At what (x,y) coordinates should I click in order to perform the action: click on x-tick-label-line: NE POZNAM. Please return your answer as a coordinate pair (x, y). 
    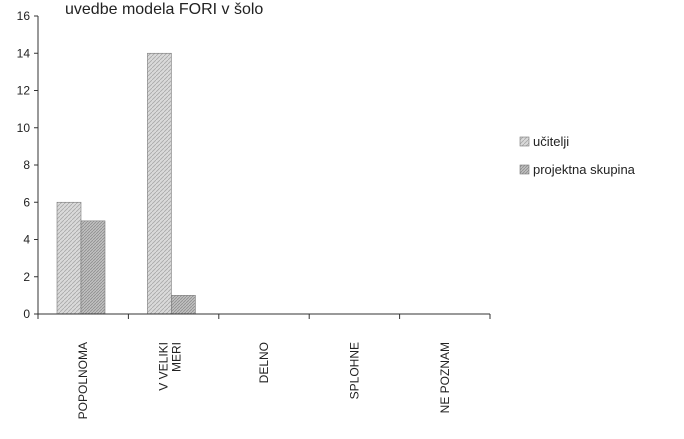
    Looking at the image, I should click on (445, 377).